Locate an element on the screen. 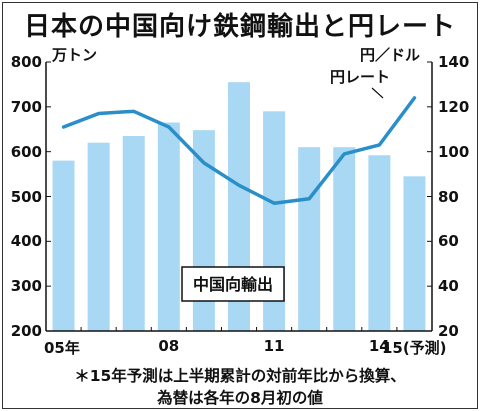 The width and height of the screenshot is (480, 411). yen-rate-leader is located at coordinates (377, 93).